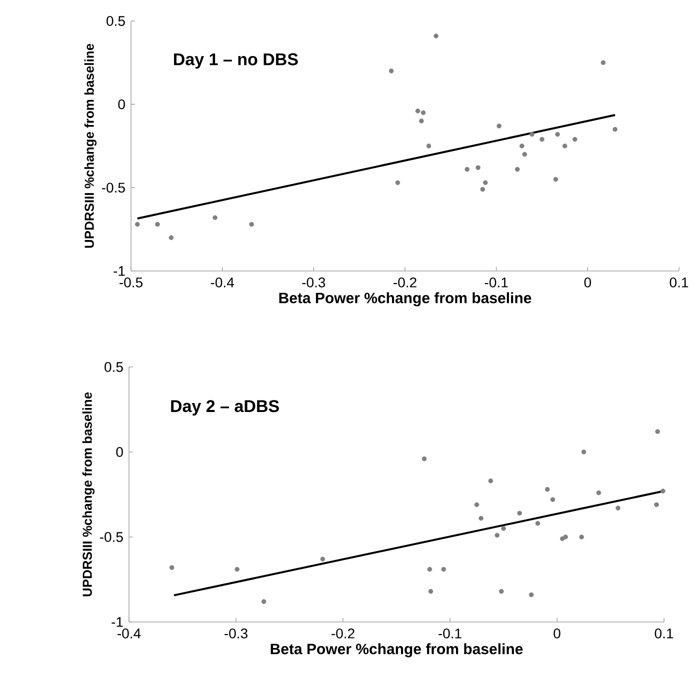 The width and height of the screenshot is (694, 683). I want to click on text: Day 1 – no DBS, so click(236, 61).